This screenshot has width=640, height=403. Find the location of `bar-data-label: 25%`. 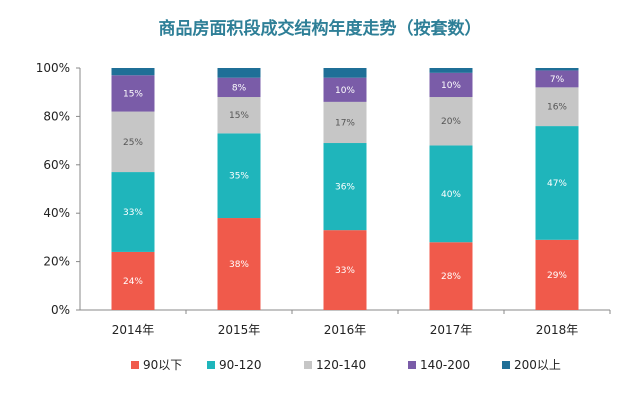

bar-data-label: 25% is located at coordinates (133, 143).